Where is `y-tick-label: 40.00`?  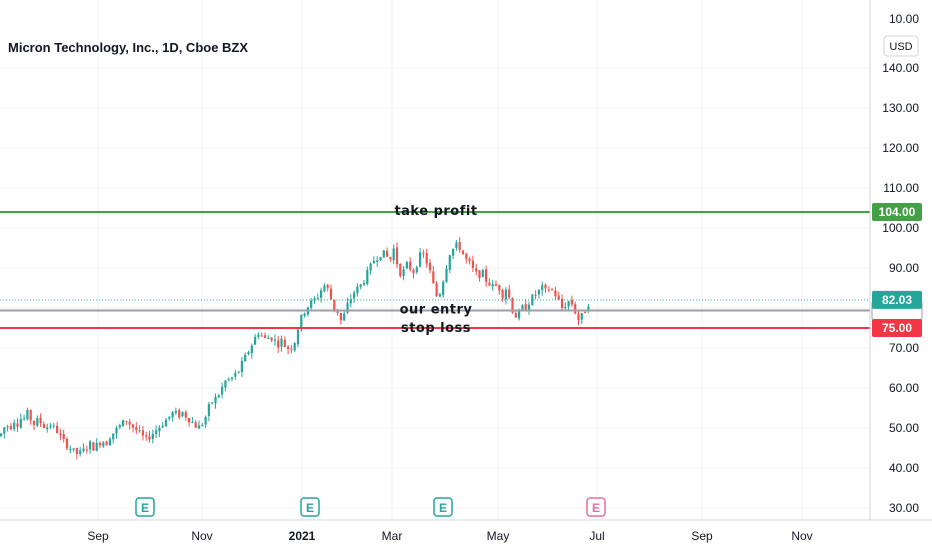 y-tick-label: 40.00 is located at coordinates (904, 468).